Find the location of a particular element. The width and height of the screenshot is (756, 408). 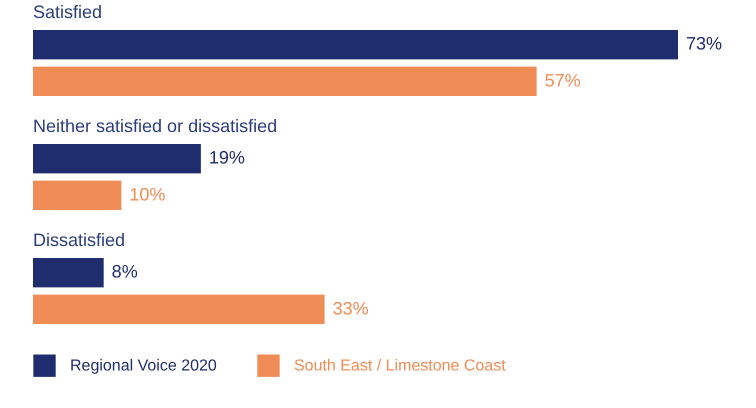

data-label: 8% is located at coordinates (125, 272).